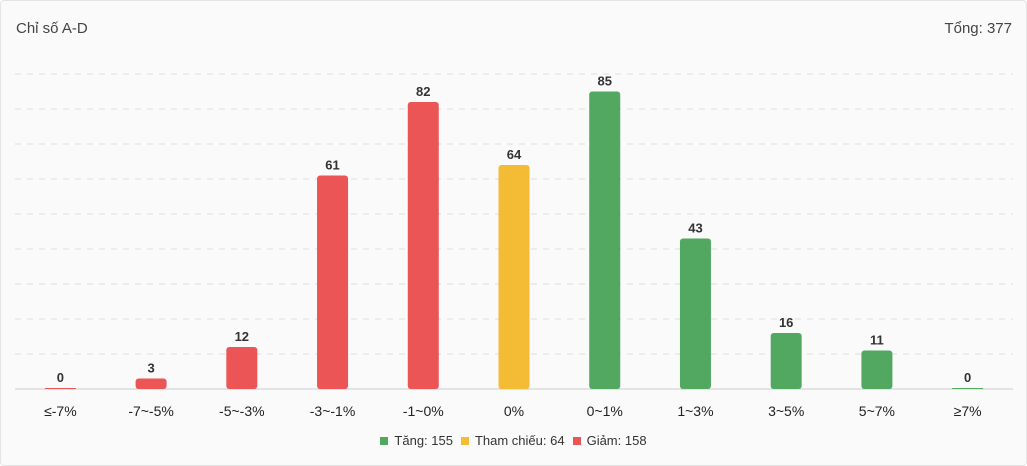 The image size is (1027, 466). Describe the element at coordinates (514, 411) in the screenshot. I see `x-tick-label: 0%` at that location.